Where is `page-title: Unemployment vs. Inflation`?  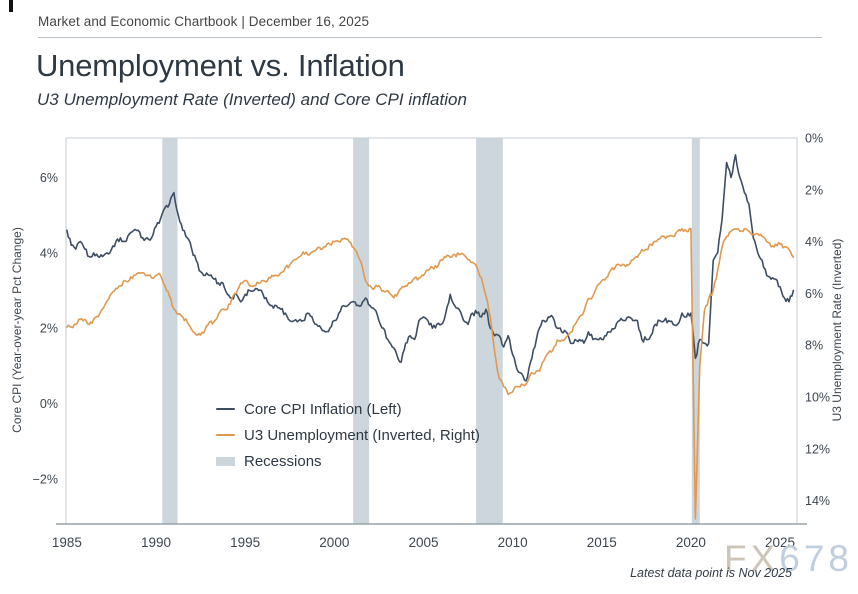 page-title: Unemployment vs. Inflation is located at coordinates (220, 65).